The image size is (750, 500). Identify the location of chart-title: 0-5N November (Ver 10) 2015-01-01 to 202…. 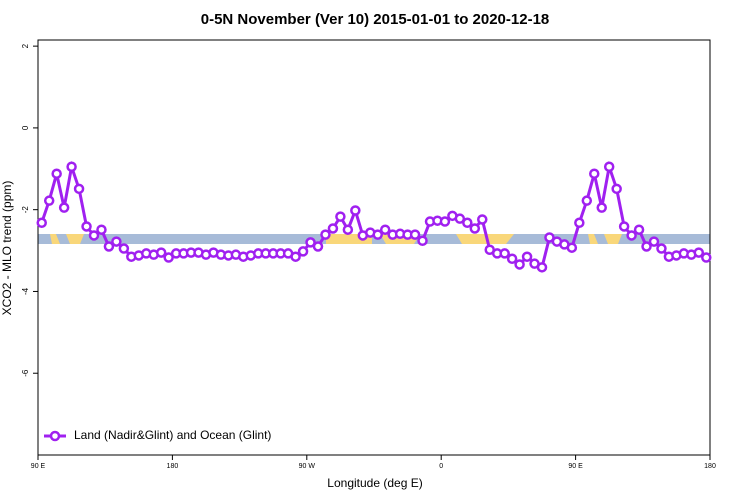
(375, 19).